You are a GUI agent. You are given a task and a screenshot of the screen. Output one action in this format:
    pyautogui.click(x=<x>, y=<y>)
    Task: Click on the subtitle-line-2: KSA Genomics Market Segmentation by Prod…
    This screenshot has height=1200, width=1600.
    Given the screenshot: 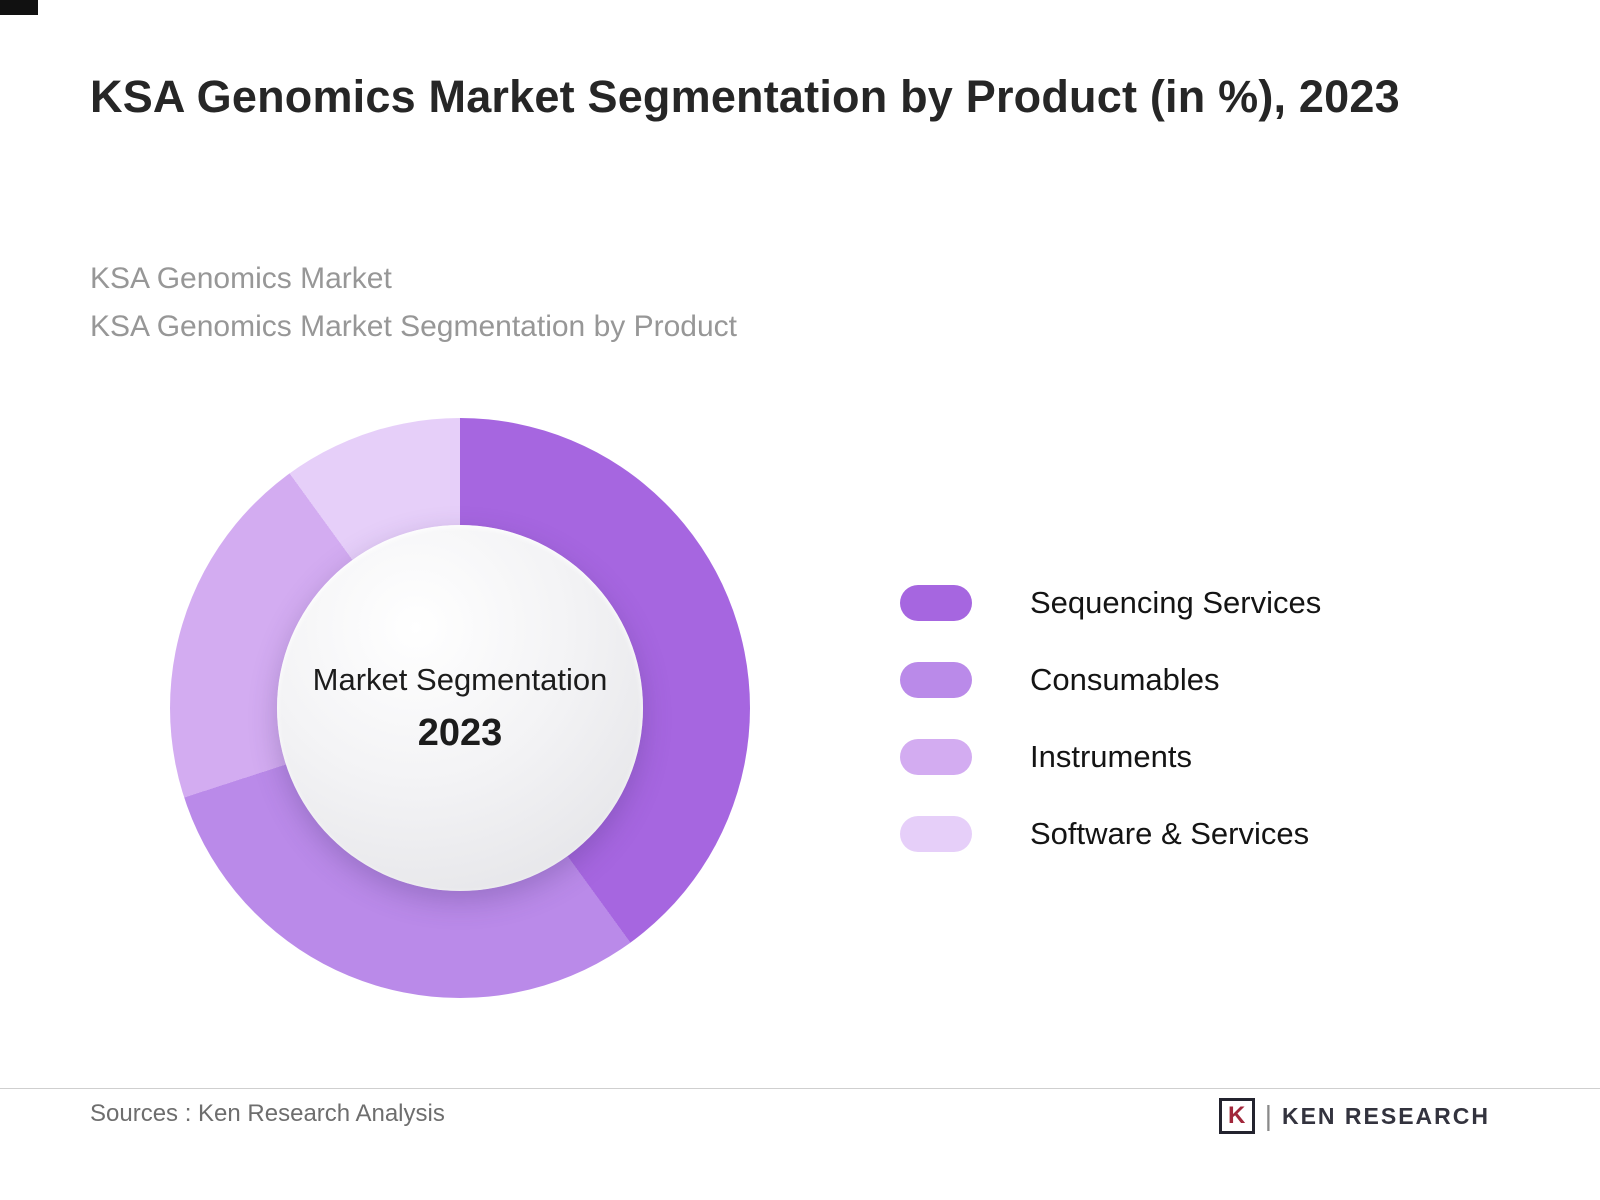 What is the action you would take?
    pyautogui.click(x=413, y=326)
    